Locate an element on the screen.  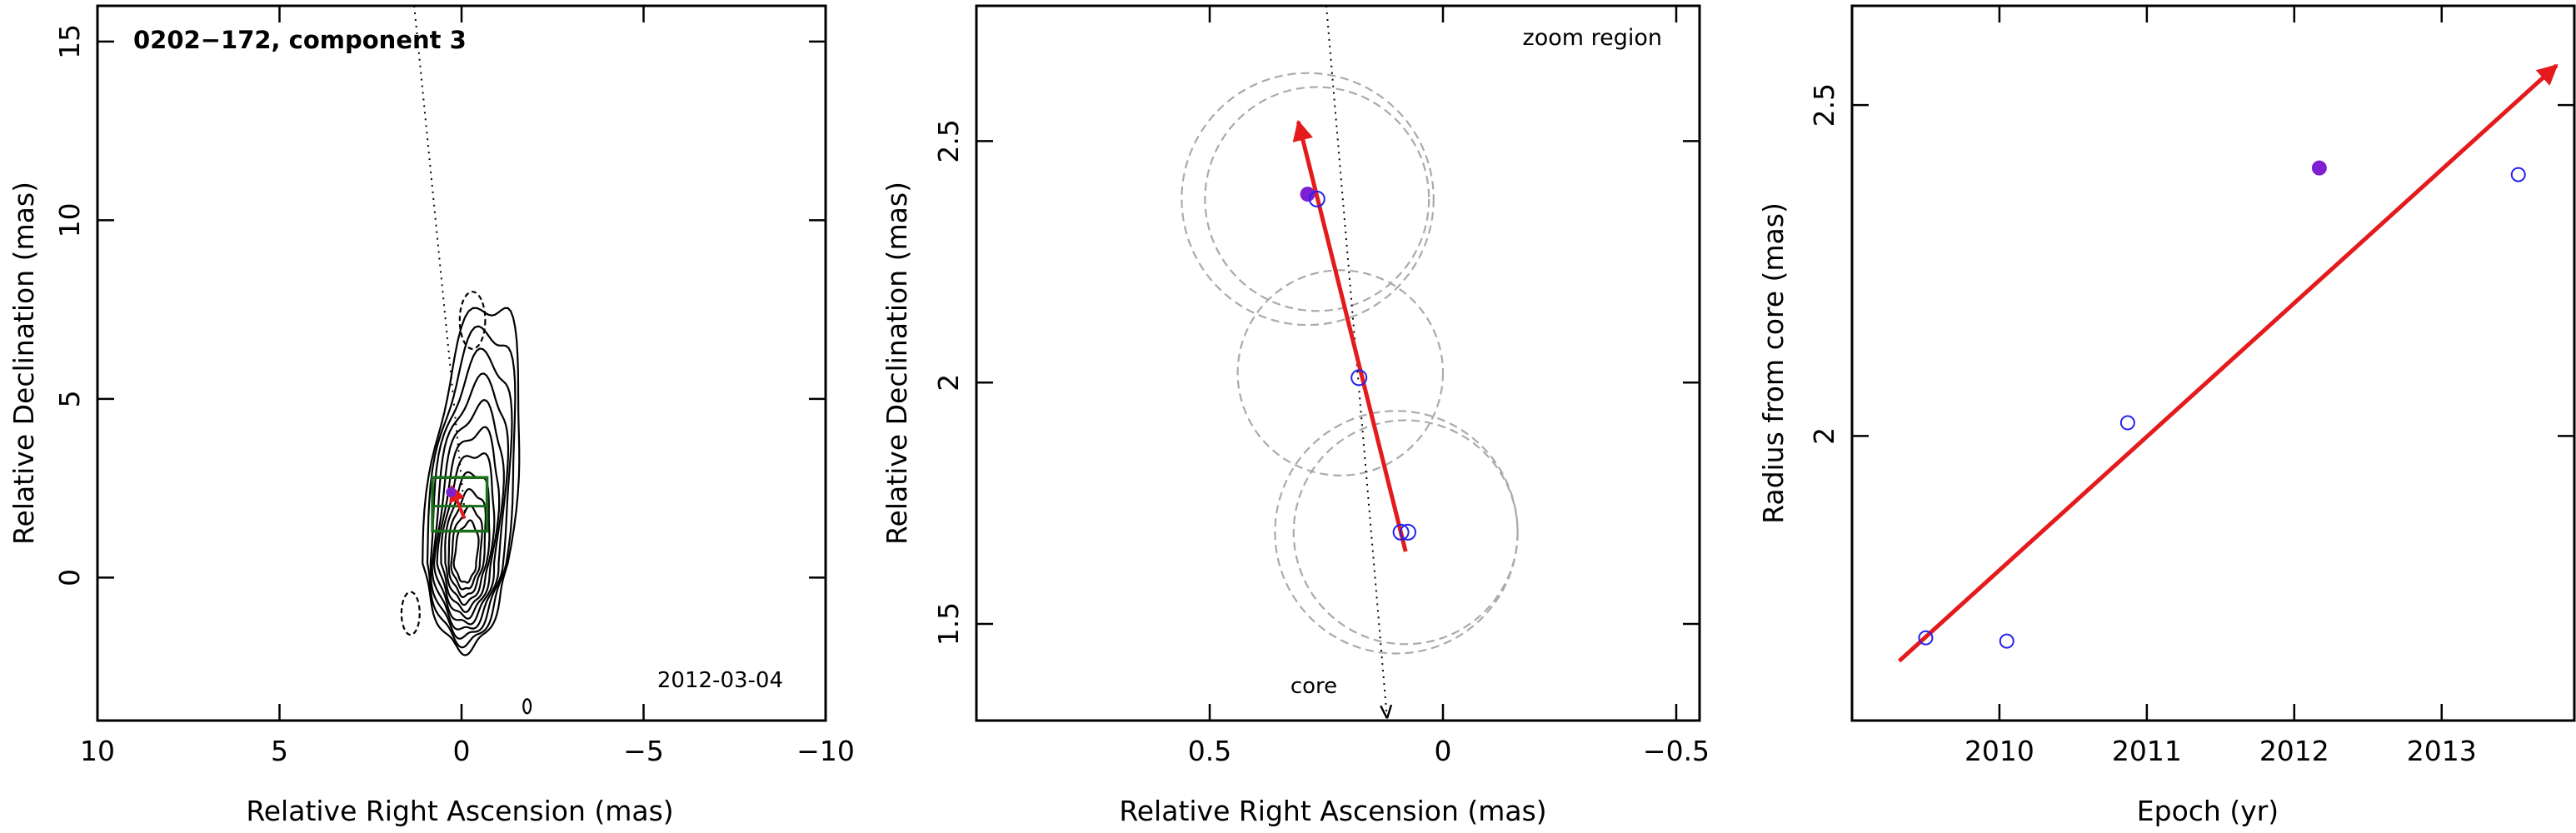
panel2-marks is located at coordinates (1350, 361).